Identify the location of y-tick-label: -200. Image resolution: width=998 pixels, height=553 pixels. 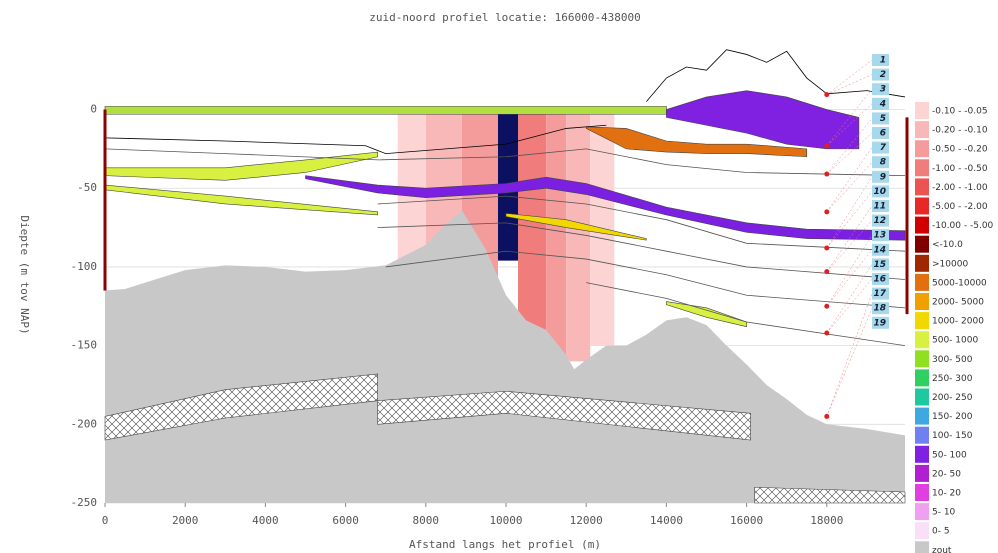
(84, 423).